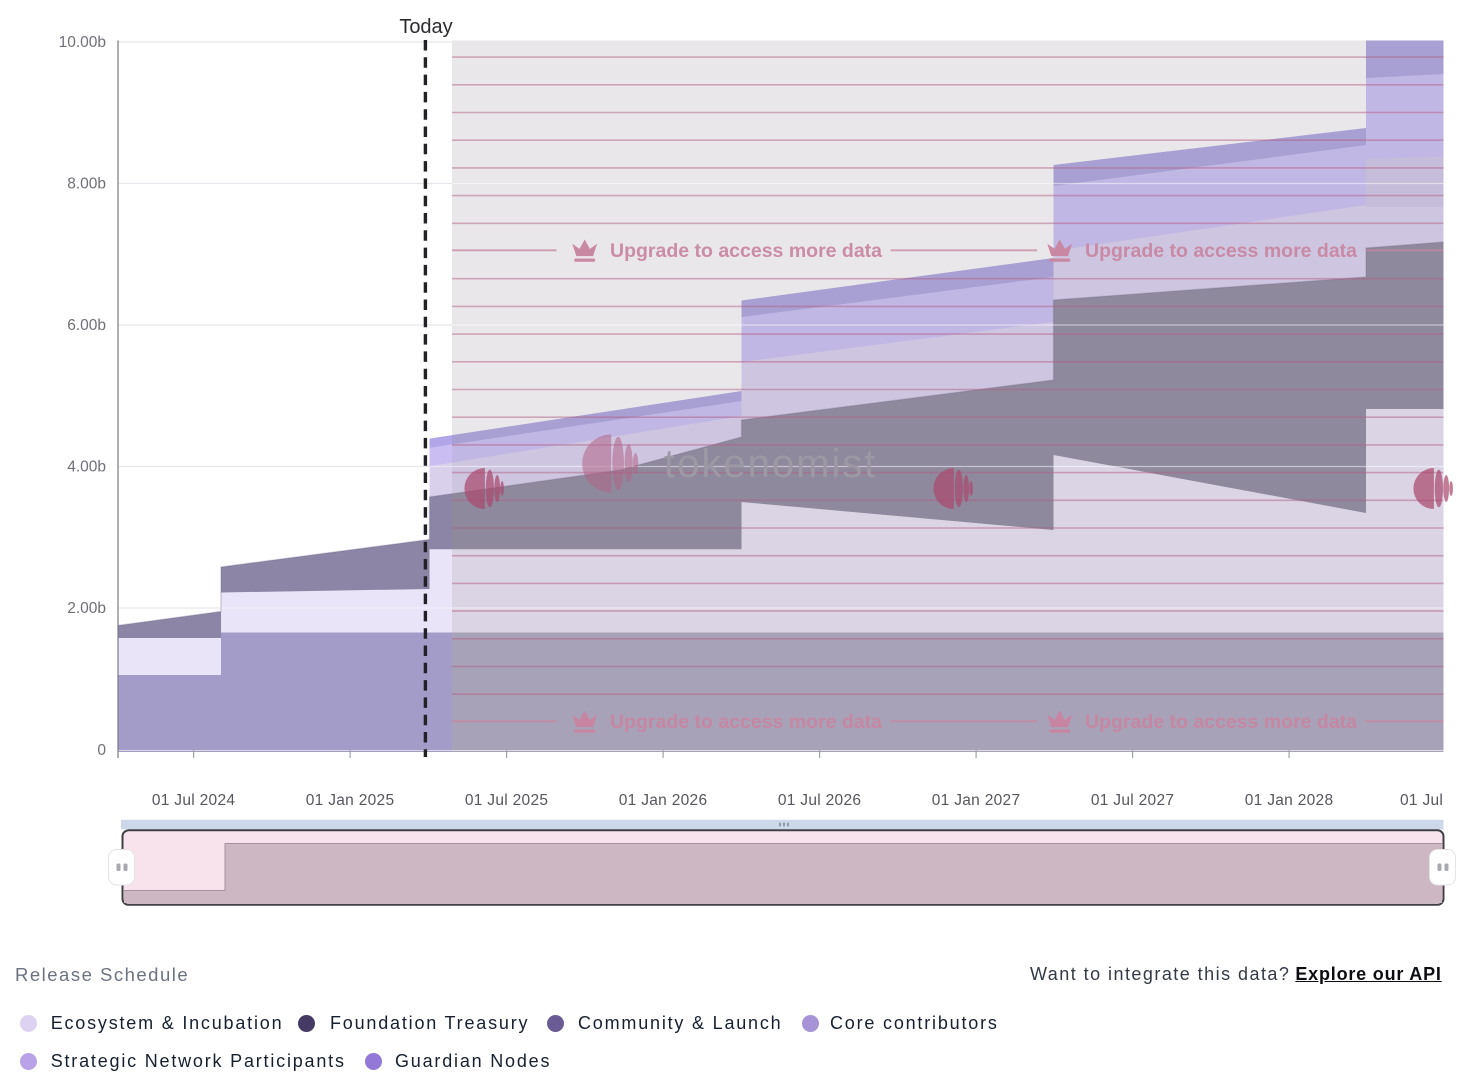 The width and height of the screenshot is (1459, 1081). Describe the element at coordinates (425, 27) in the screenshot. I see `svg-text: Today` at that location.